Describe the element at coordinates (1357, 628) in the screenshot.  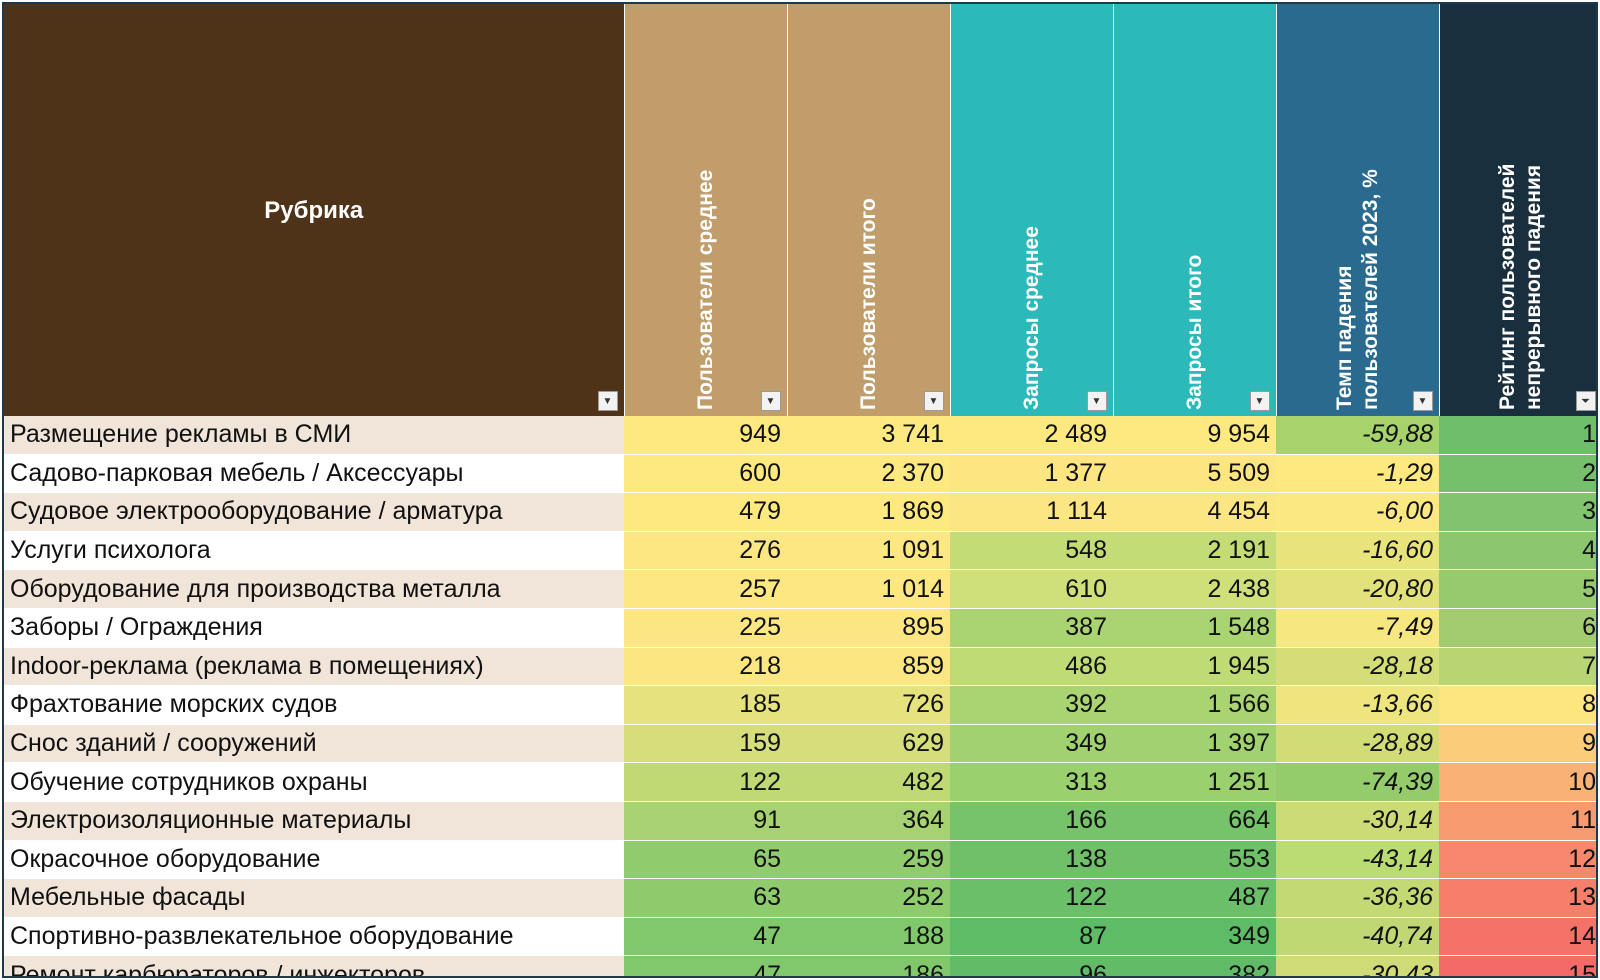
I see `cell-decline-rate: -7,49` at that location.